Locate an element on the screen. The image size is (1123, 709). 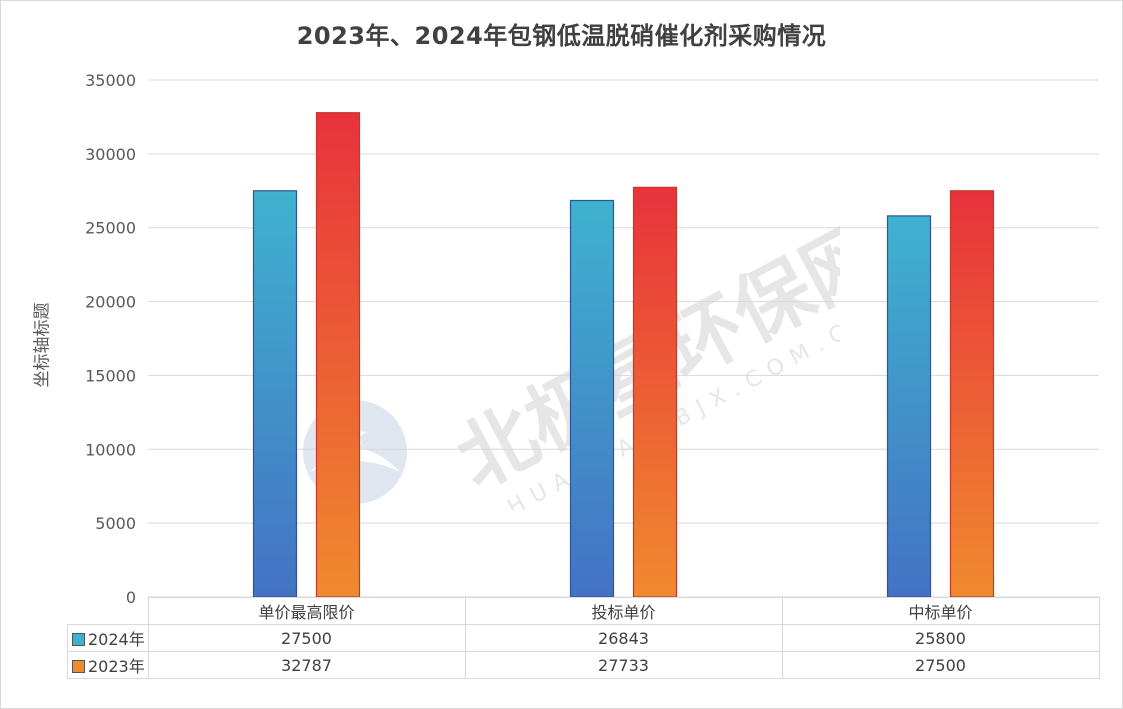
legend-entry-2023: 2023年 is located at coordinates (108, 665).